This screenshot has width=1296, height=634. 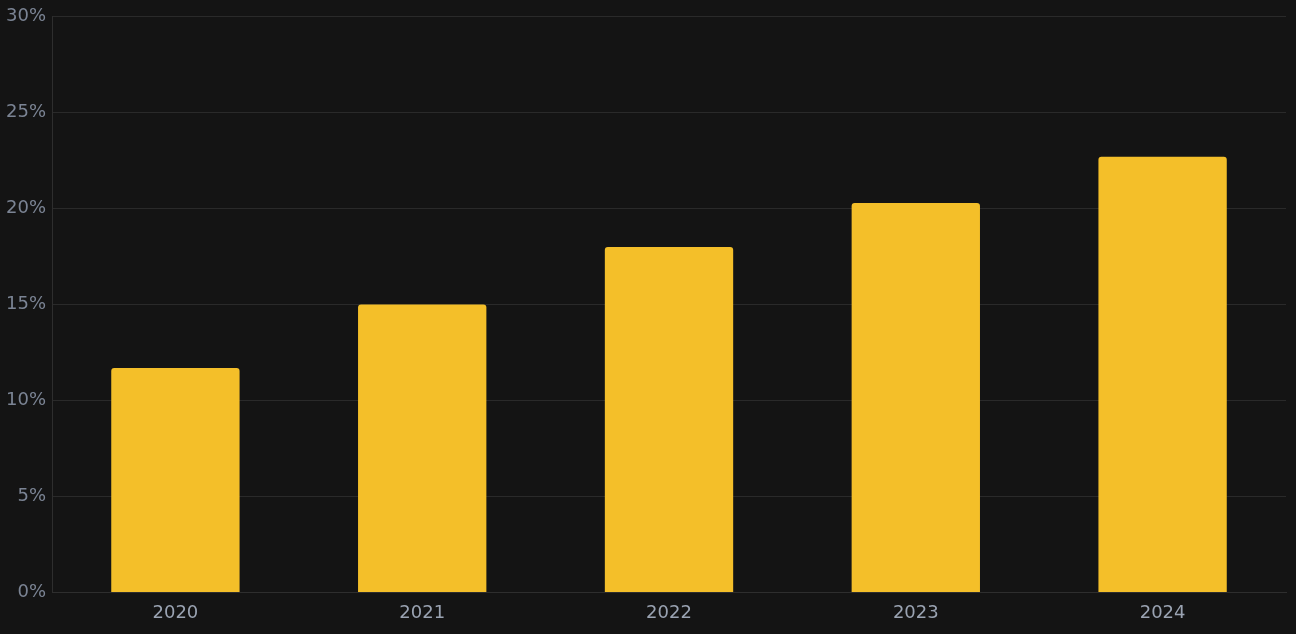 I want to click on y-tick-label: 0%, so click(x=32, y=591).